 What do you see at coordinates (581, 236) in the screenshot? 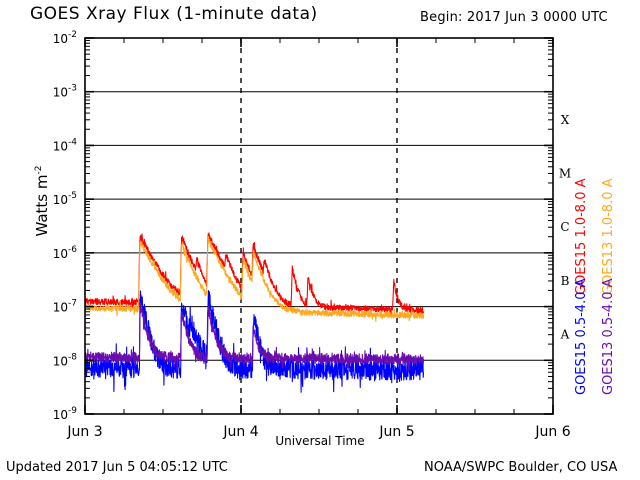
I see `legend-label-goes15-1-0-8-0-a: GOES15 1.0-8.0 A` at bounding box center [581, 236].